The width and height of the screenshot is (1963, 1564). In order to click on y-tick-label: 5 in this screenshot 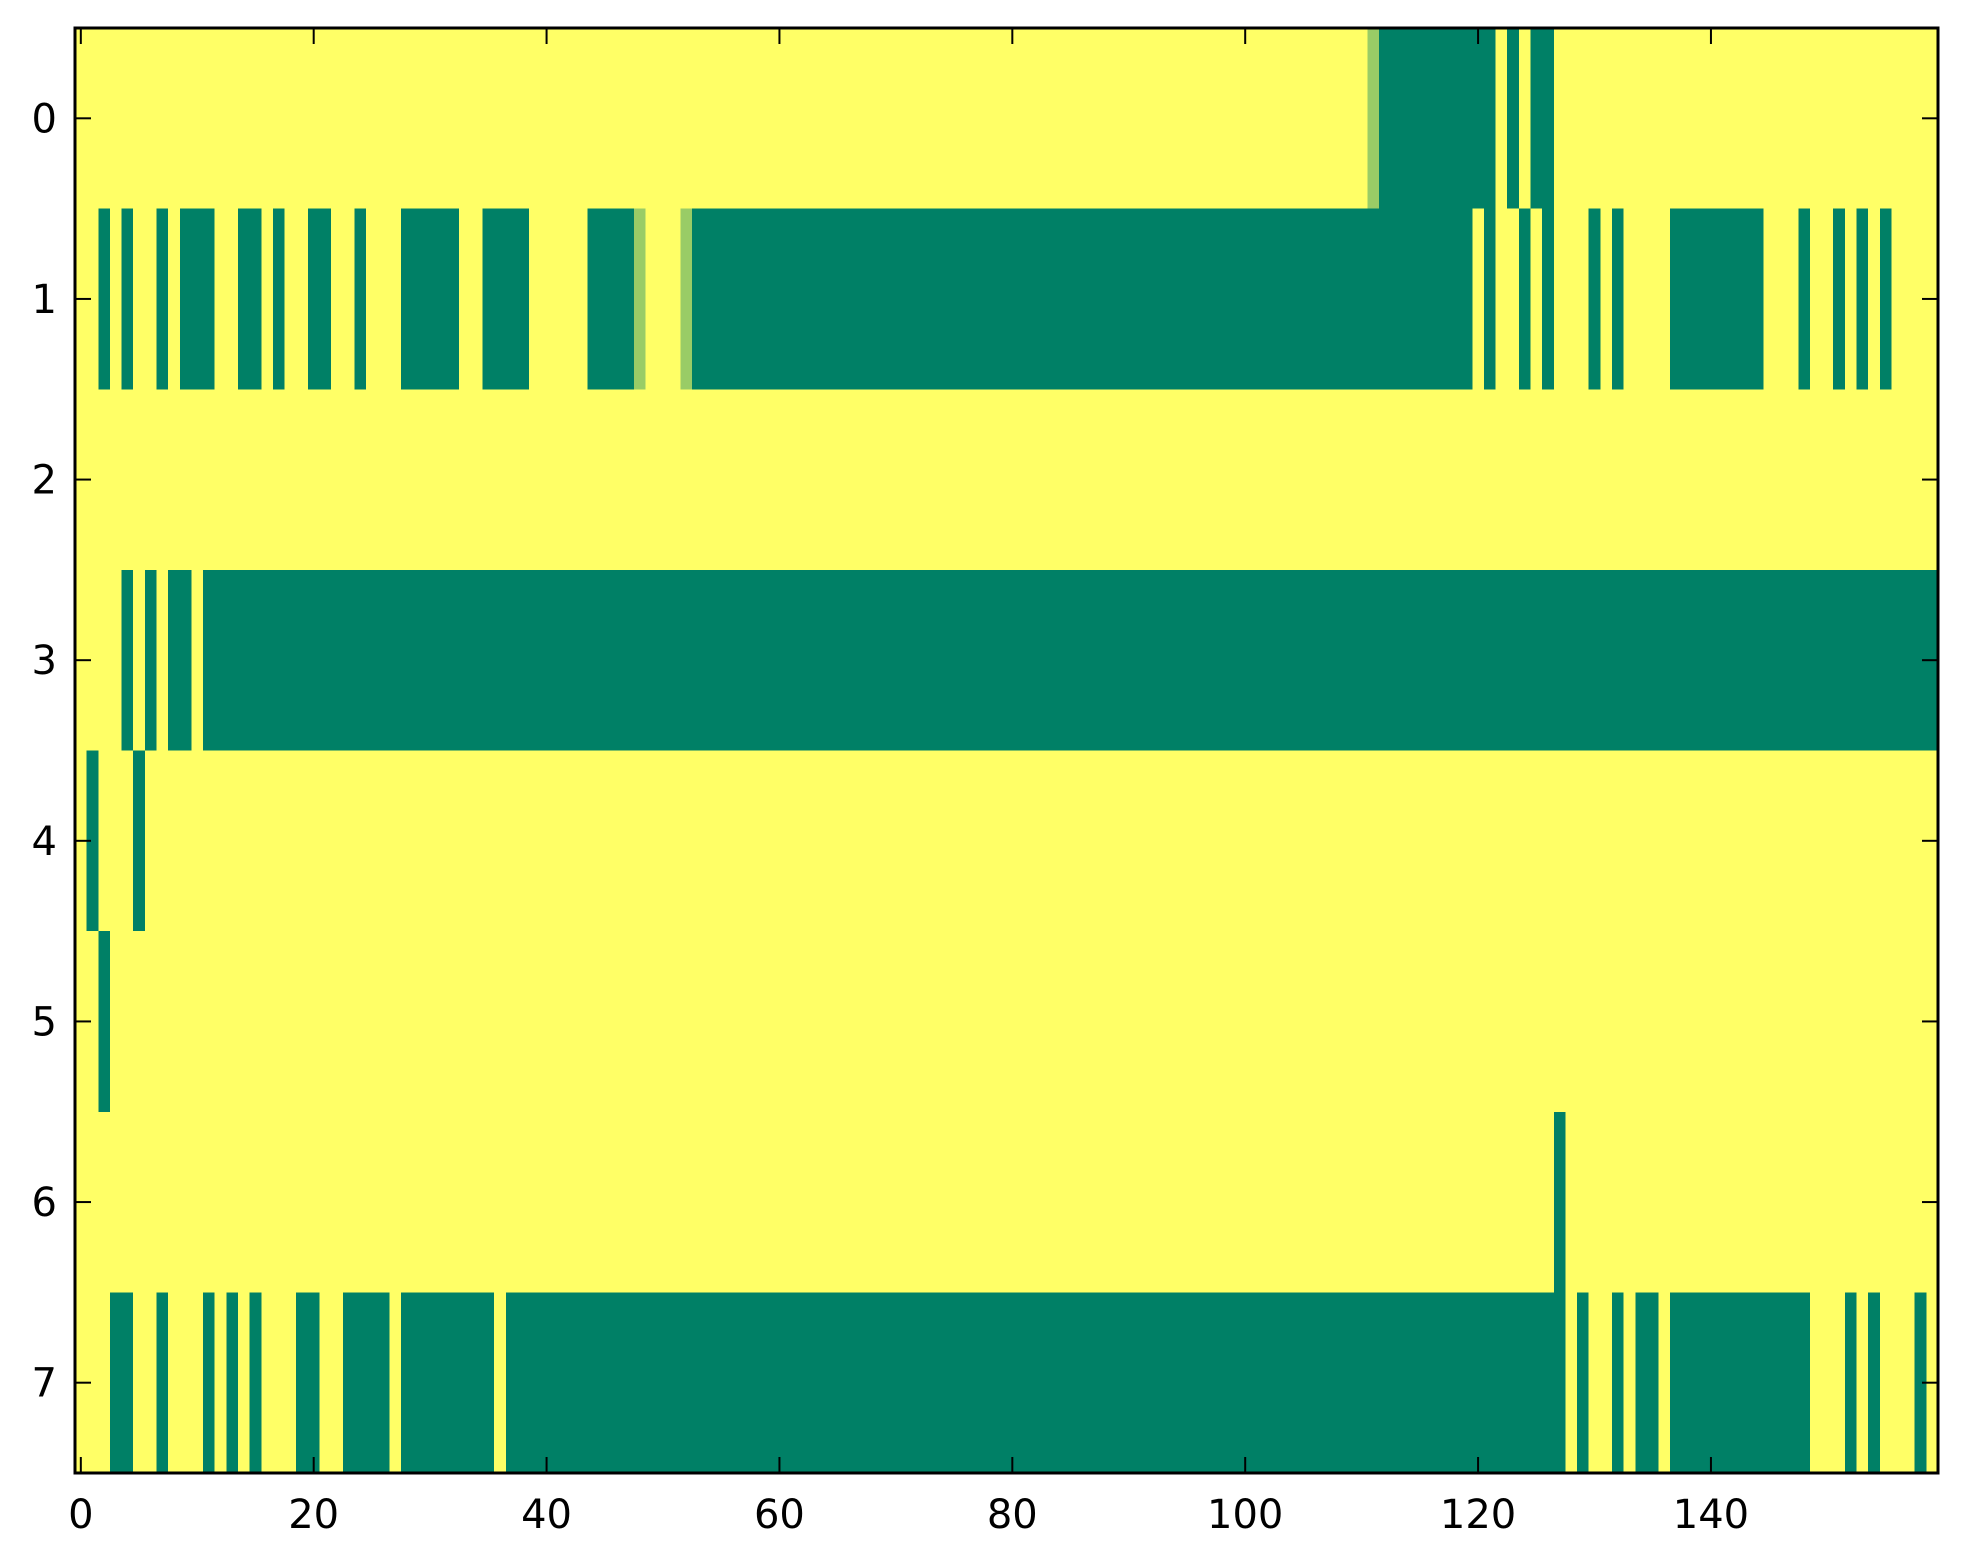, I will do `click(44, 1022)`.